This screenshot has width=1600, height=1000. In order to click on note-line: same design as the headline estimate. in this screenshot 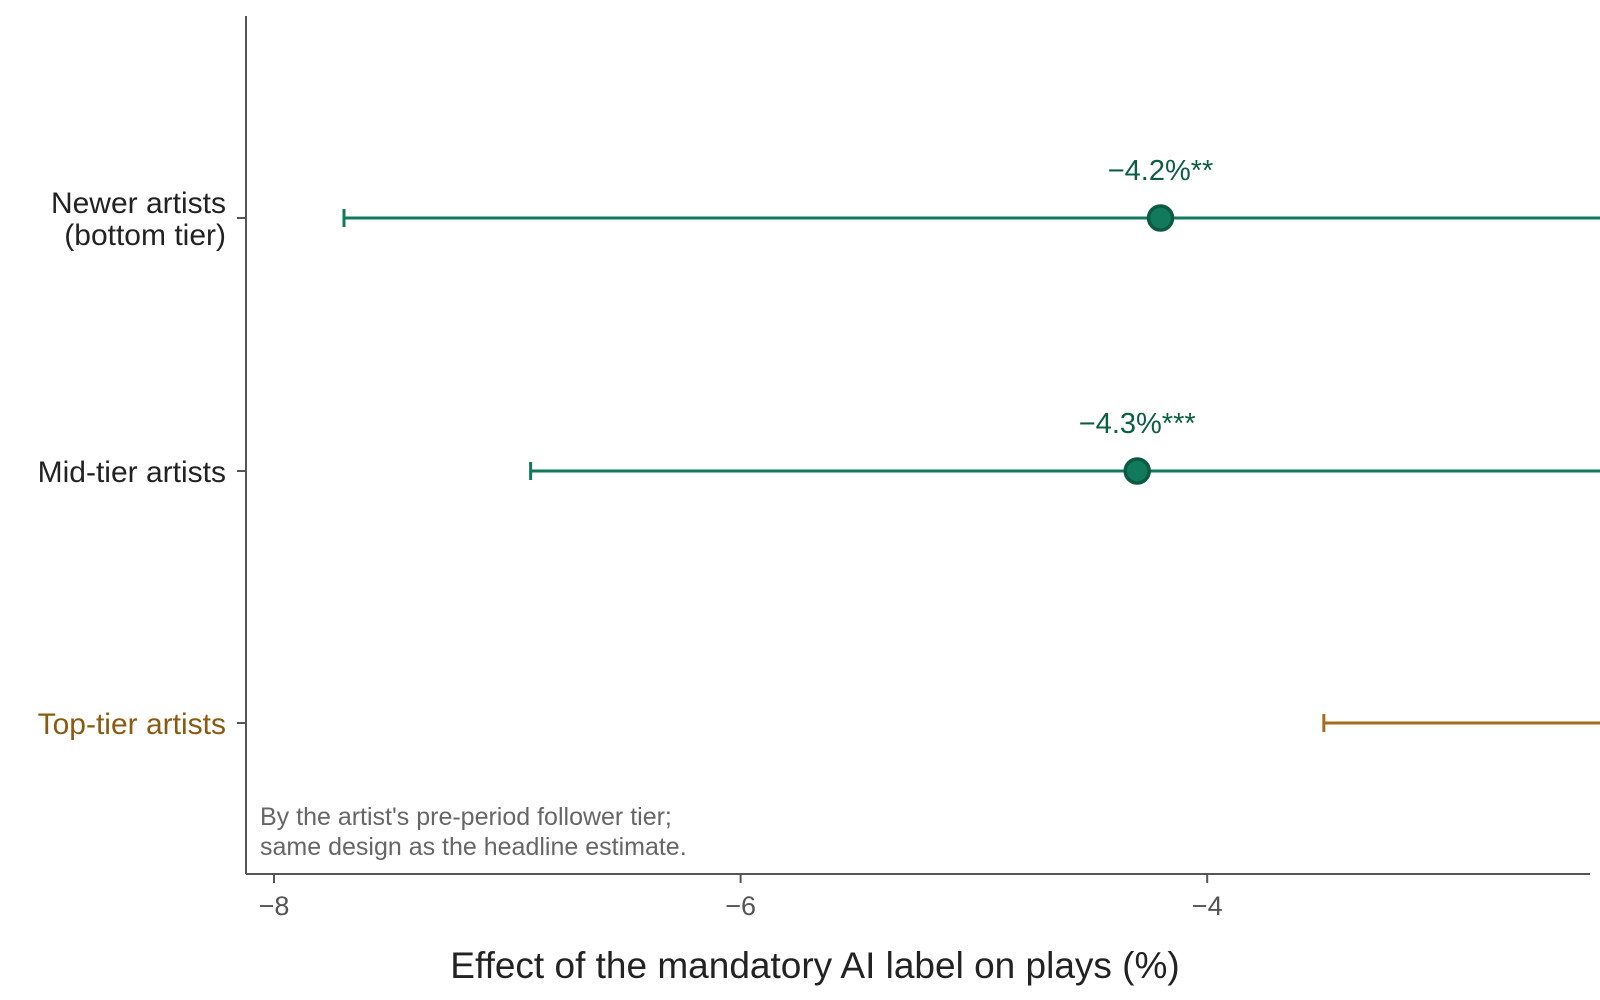, I will do `click(473, 847)`.